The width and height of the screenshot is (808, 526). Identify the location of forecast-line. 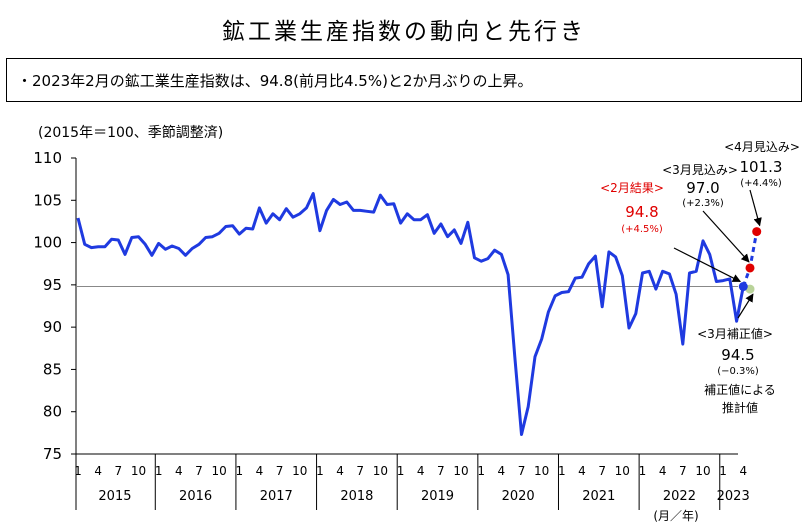
(750, 259).